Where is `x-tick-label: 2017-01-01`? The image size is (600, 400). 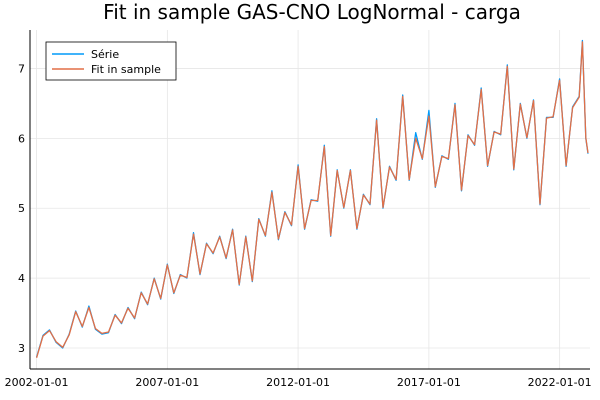 x-tick-label: 2017-01-01 is located at coordinates (429, 382).